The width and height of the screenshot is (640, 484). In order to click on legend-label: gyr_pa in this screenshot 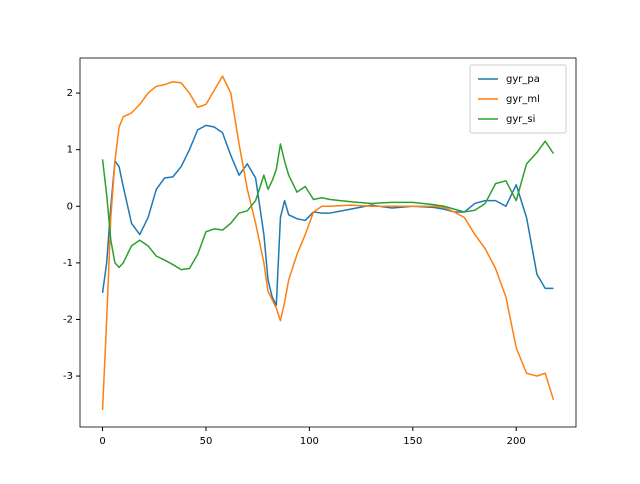, I will do `click(523, 79)`.